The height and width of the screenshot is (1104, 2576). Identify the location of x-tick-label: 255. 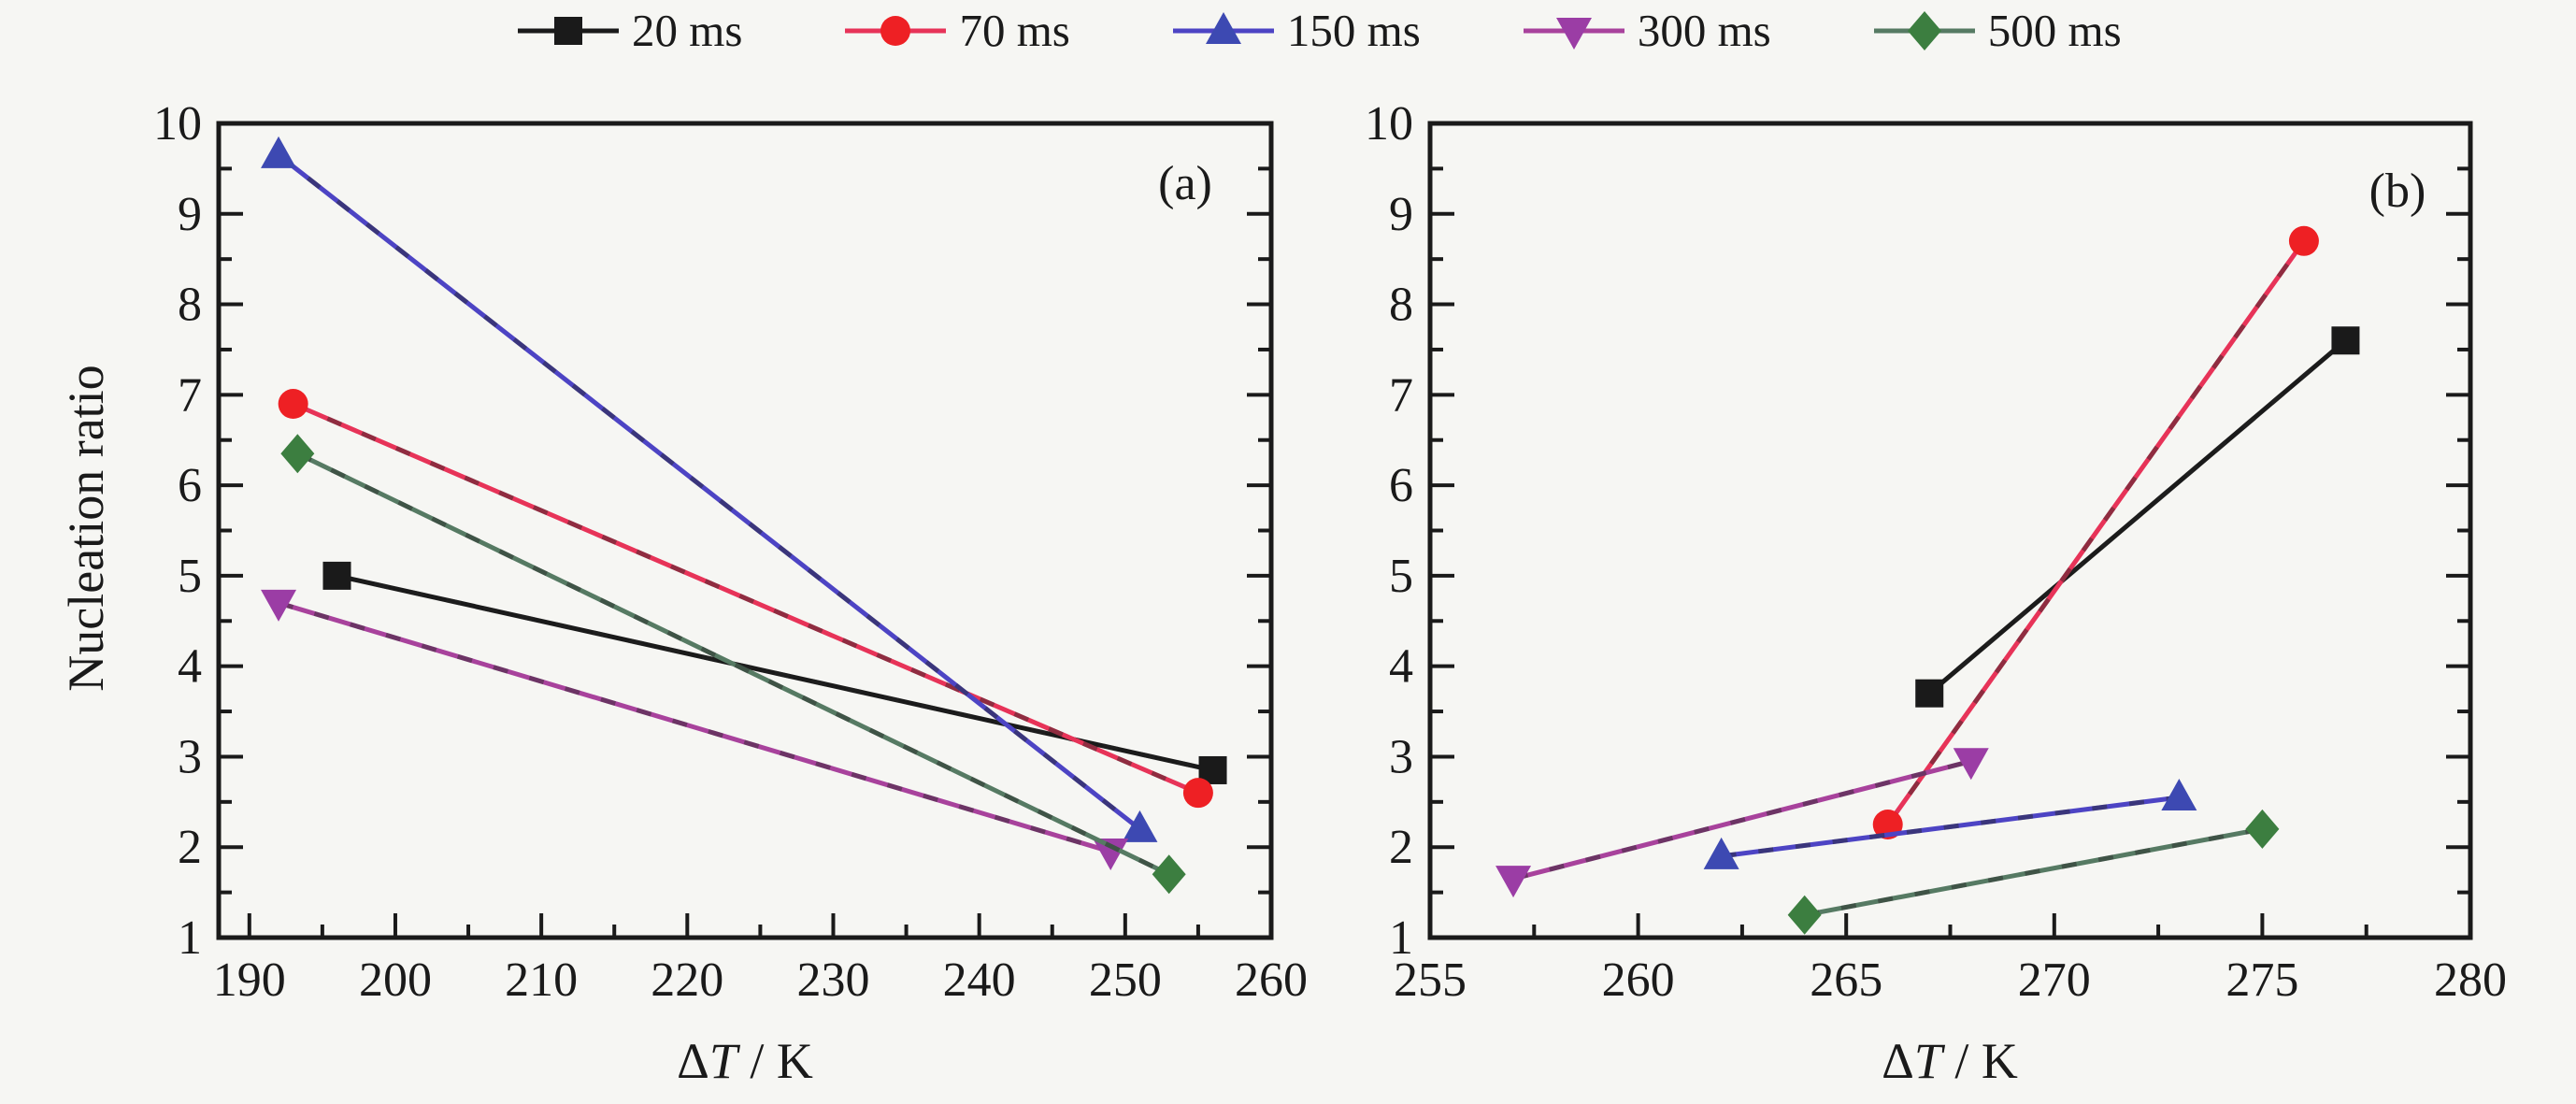
(1430, 980).